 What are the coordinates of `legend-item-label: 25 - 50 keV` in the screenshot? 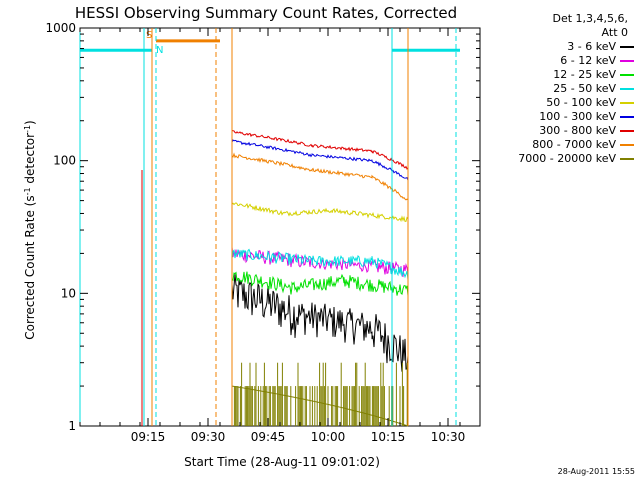 It's located at (584, 88).